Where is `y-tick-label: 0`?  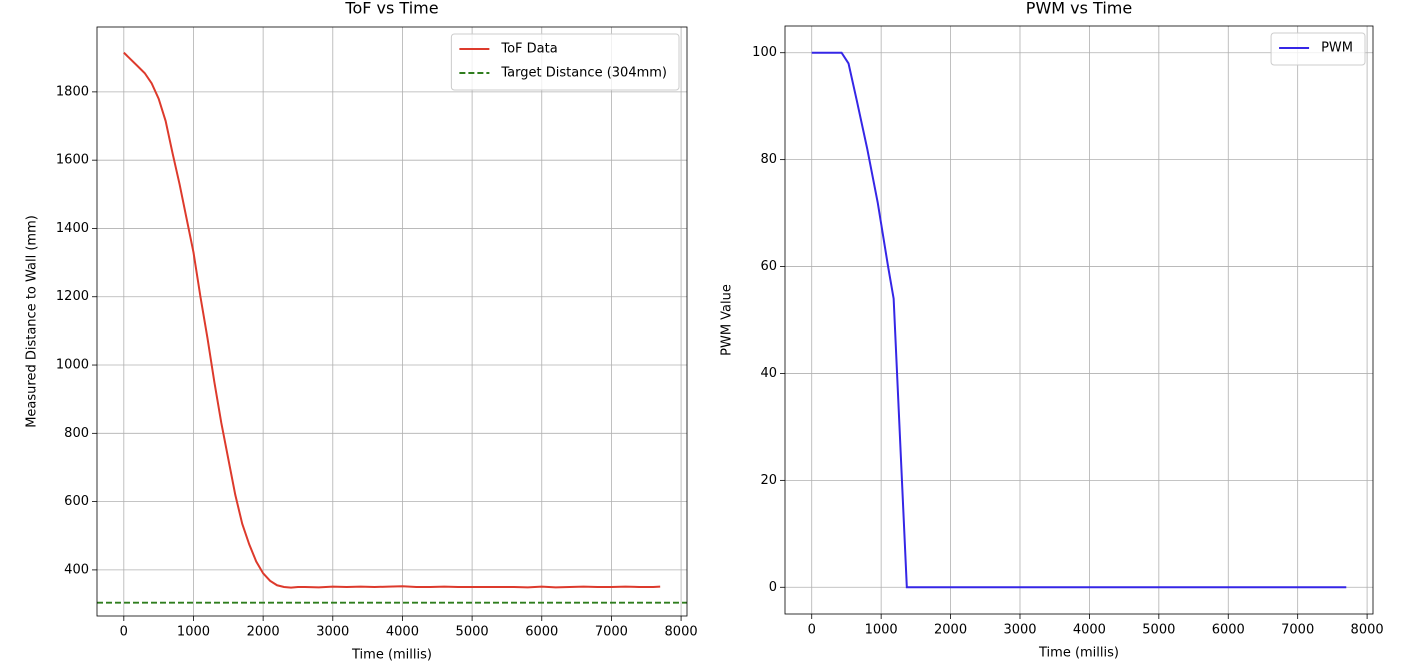
y-tick-label: 0 is located at coordinates (773, 587).